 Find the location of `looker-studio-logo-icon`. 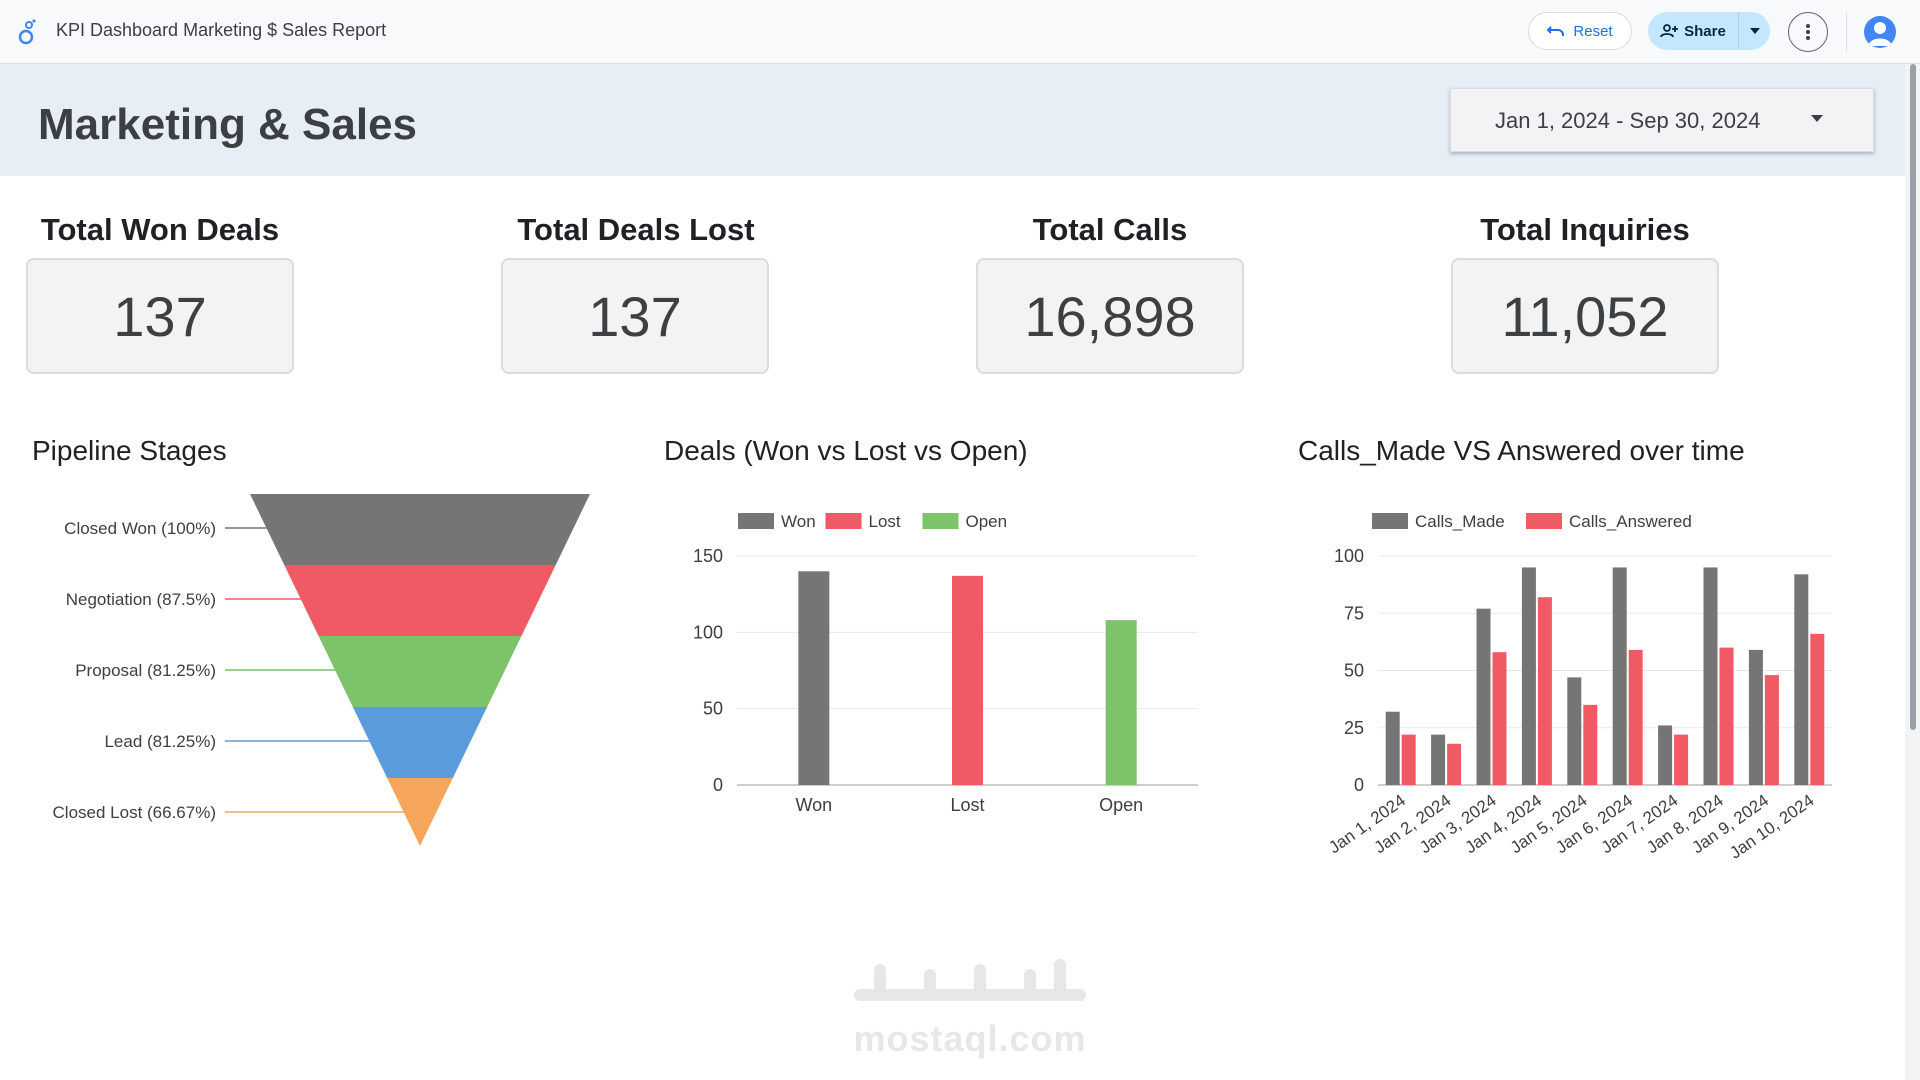

looker-studio-logo-icon is located at coordinates (29, 32).